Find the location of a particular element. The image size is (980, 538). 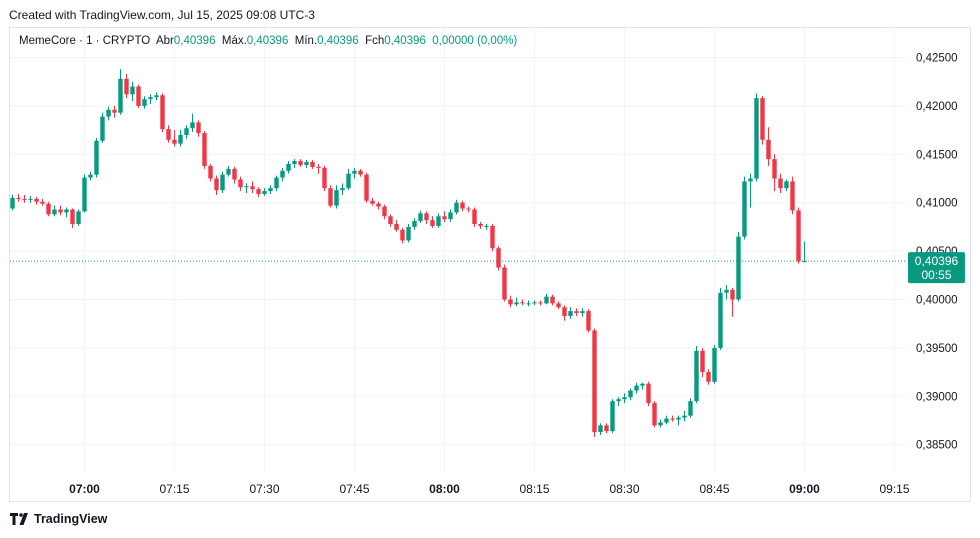

x-tick-label: 07:15 is located at coordinates (174, 489).